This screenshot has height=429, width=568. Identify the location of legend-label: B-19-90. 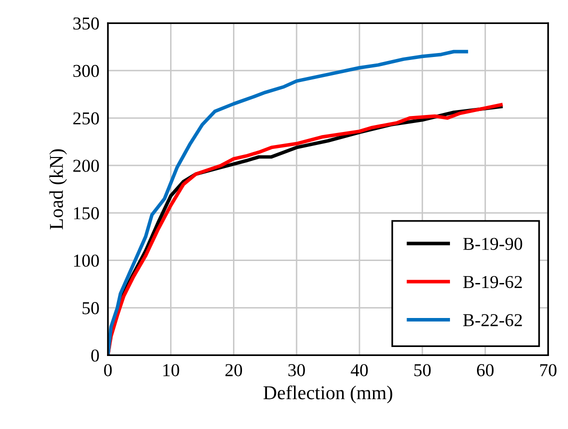
(492, 244).